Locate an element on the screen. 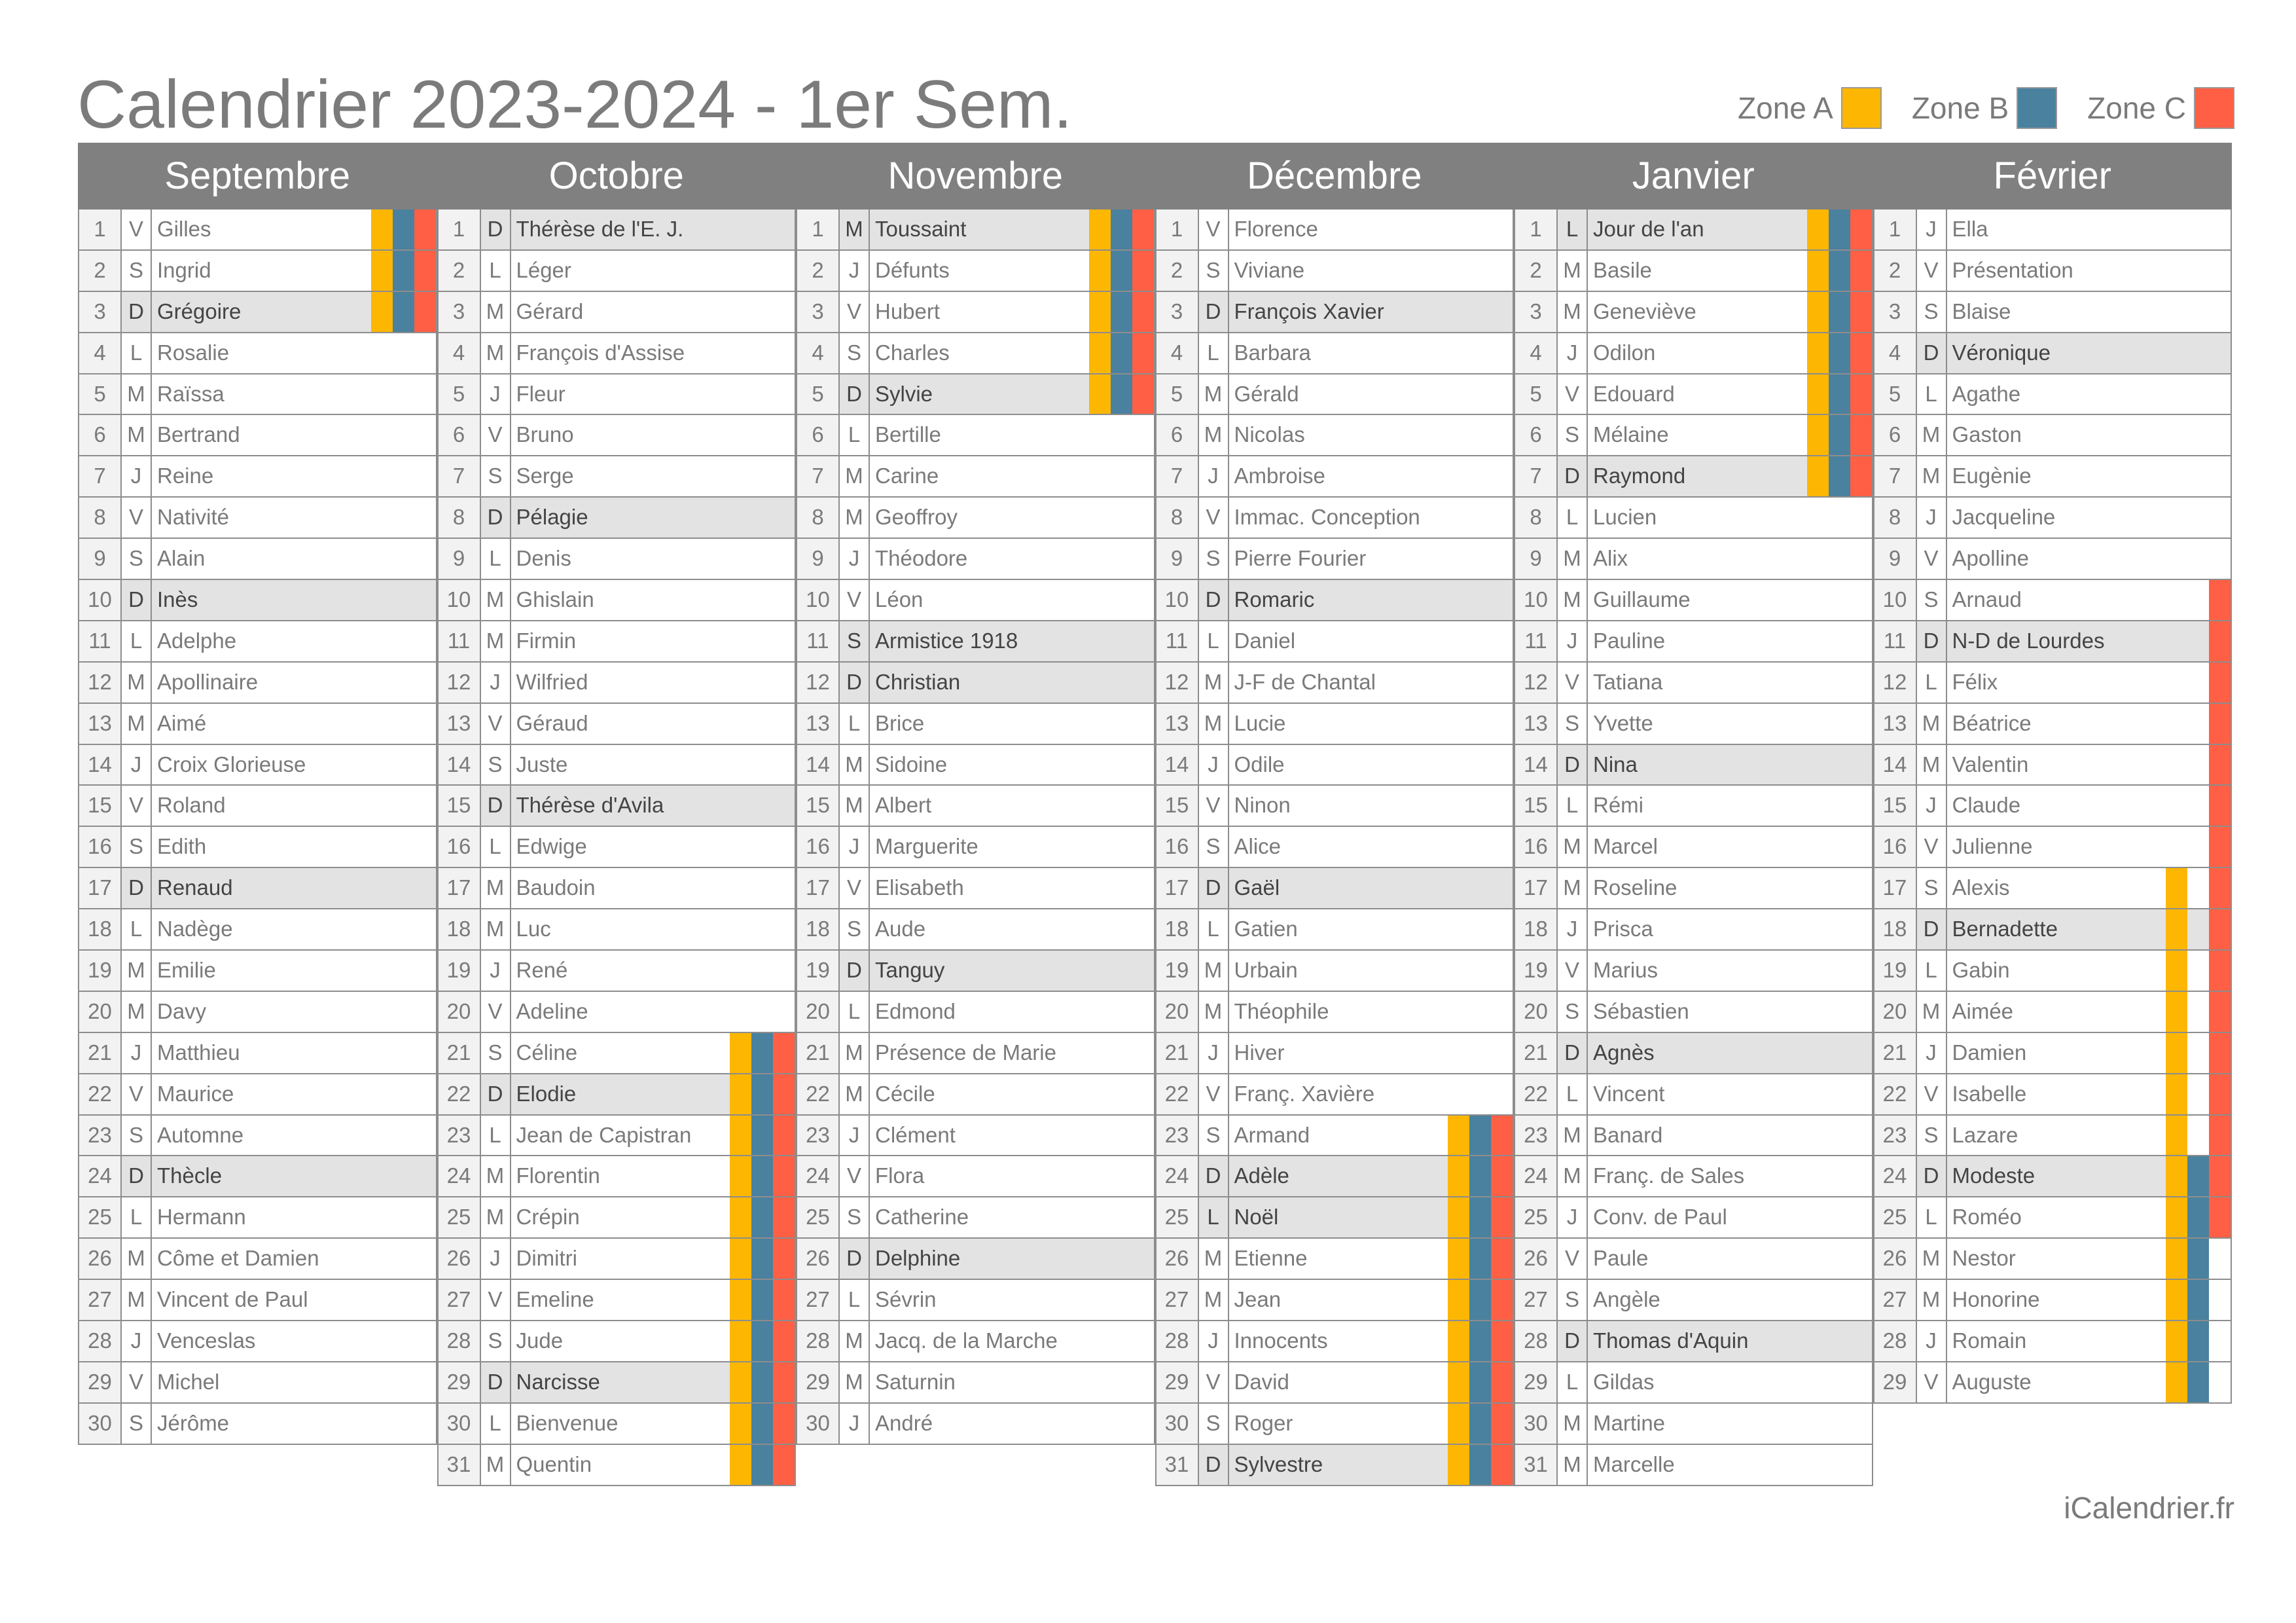 This screenshot has height=1623, width=2296. saint-name: Edouard is located at coordinates (1634, 393).